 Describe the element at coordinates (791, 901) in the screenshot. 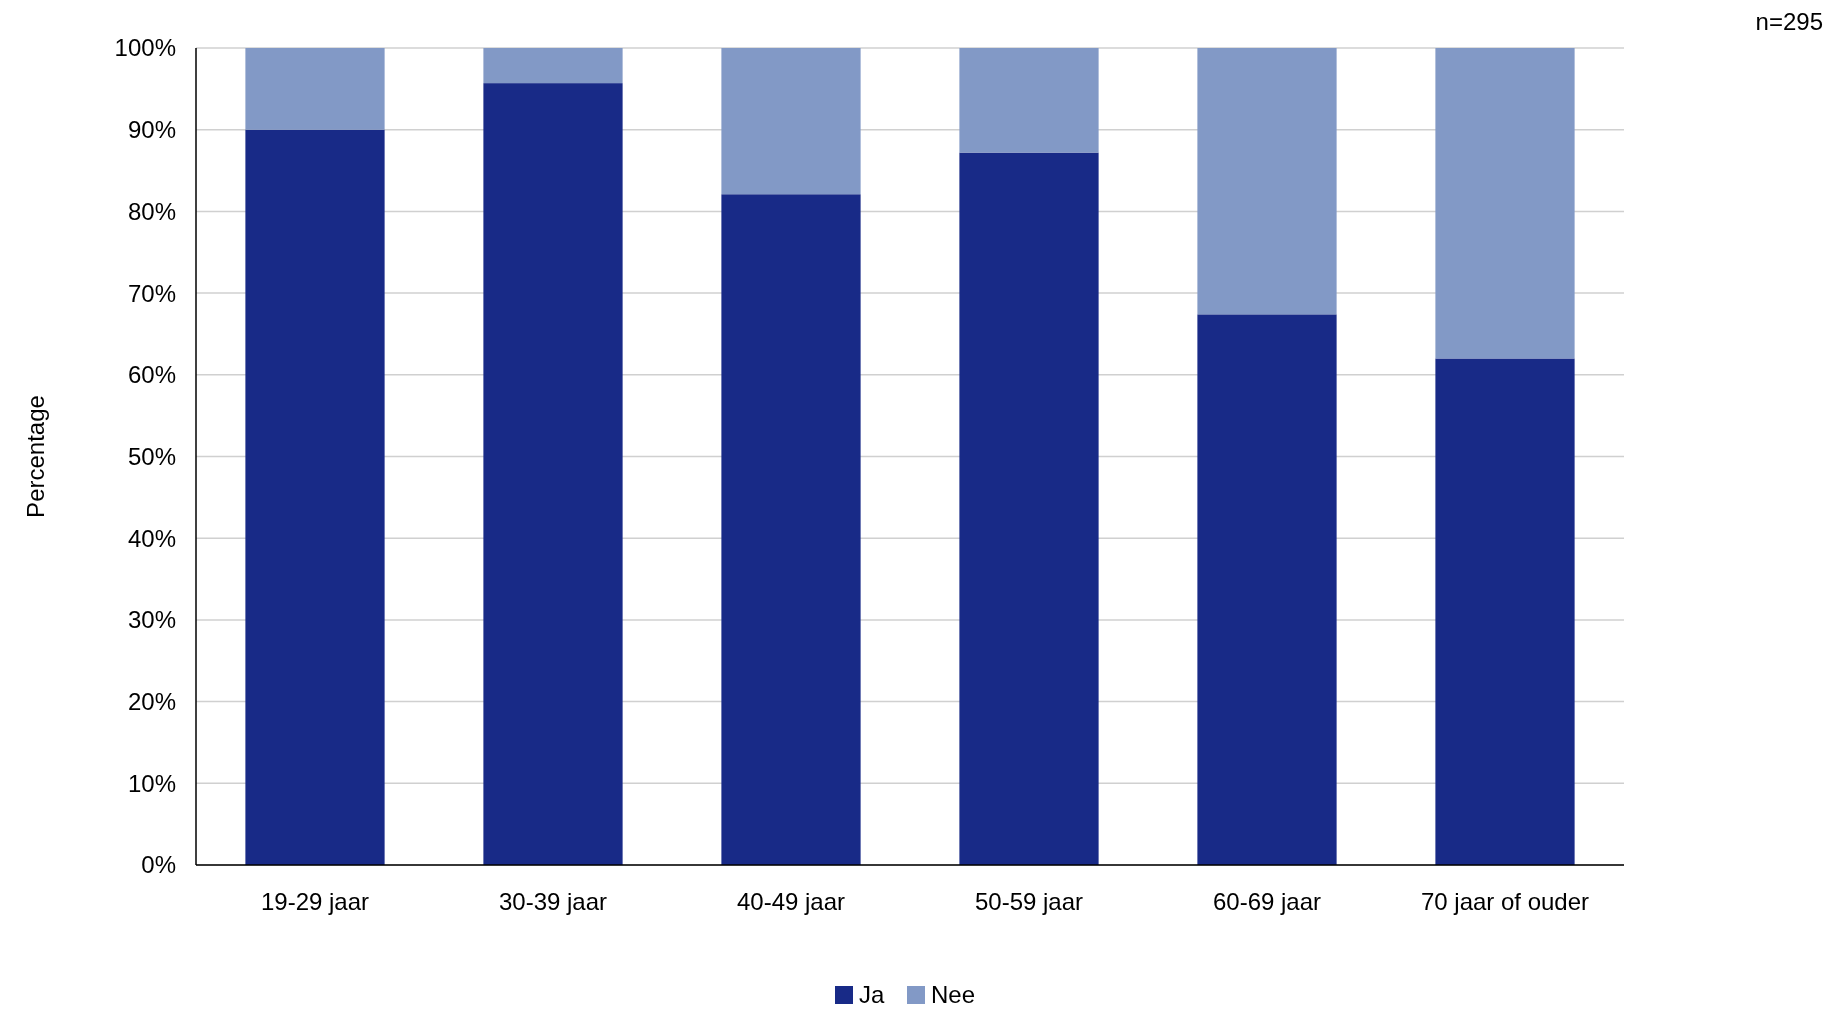

I see `x-tick-label: 40-49 jaar` at that location.